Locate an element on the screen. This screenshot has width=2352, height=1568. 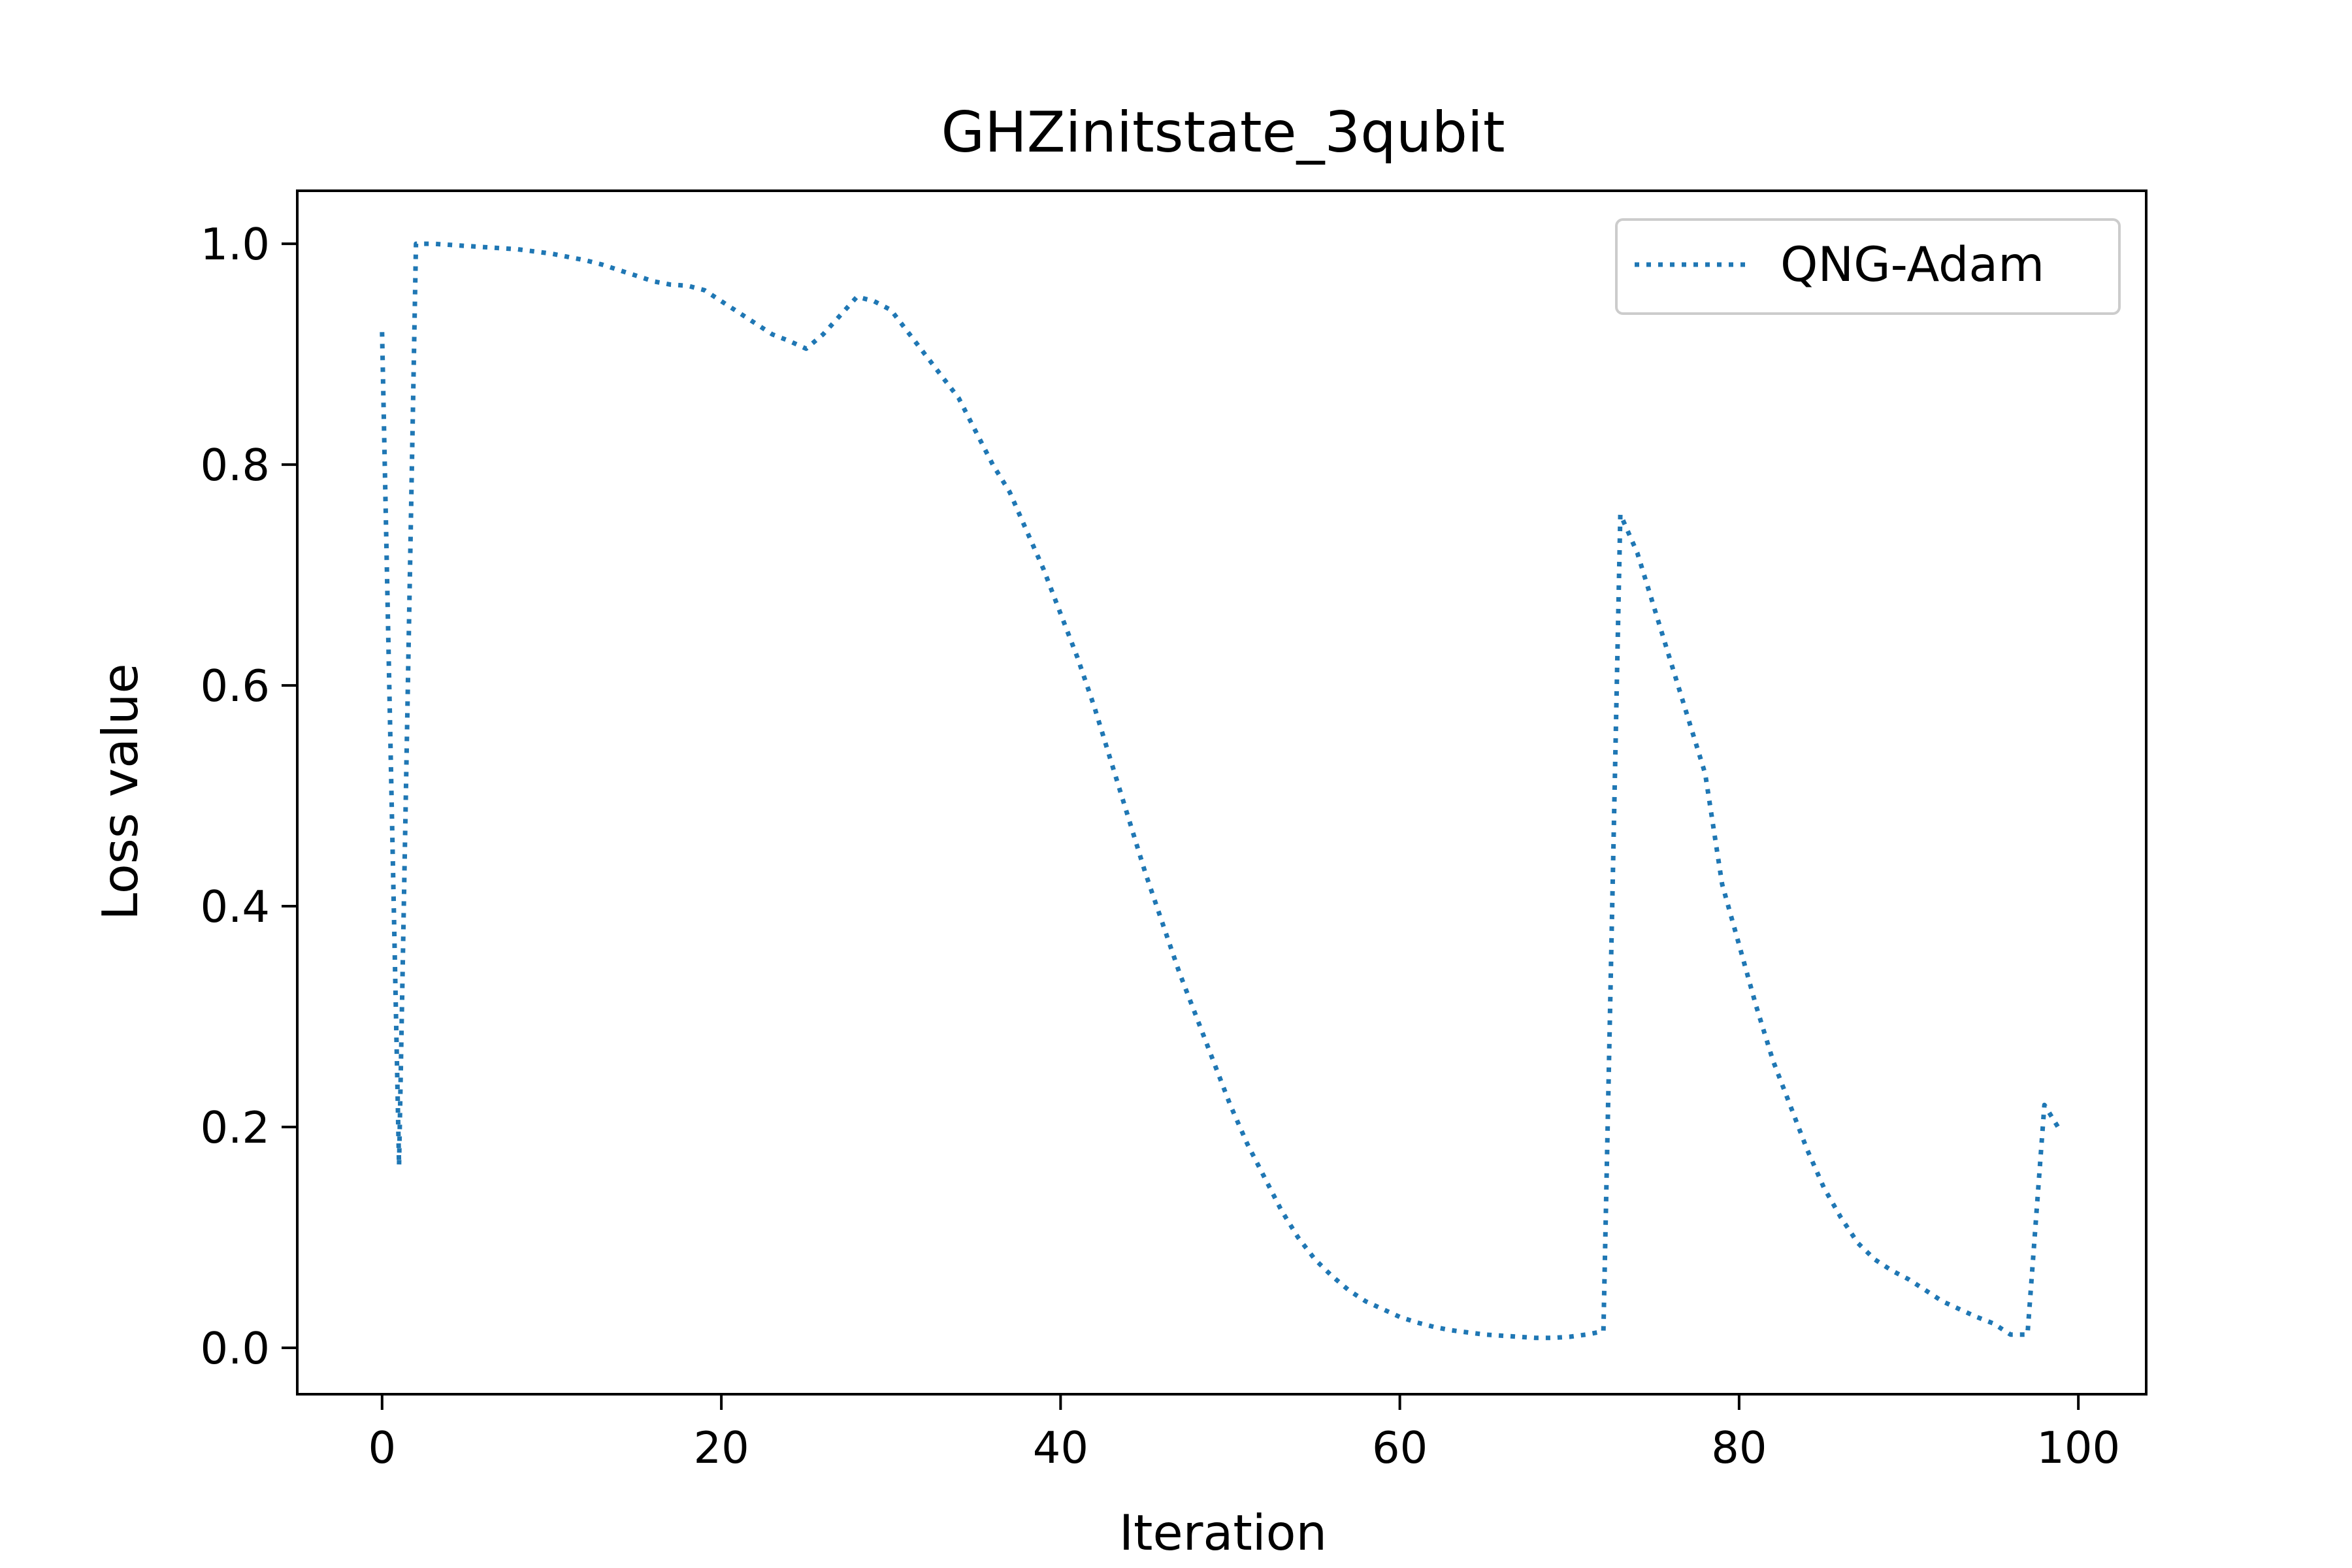
y-tick-label: 0.6 is located at coordinates (235, 686).